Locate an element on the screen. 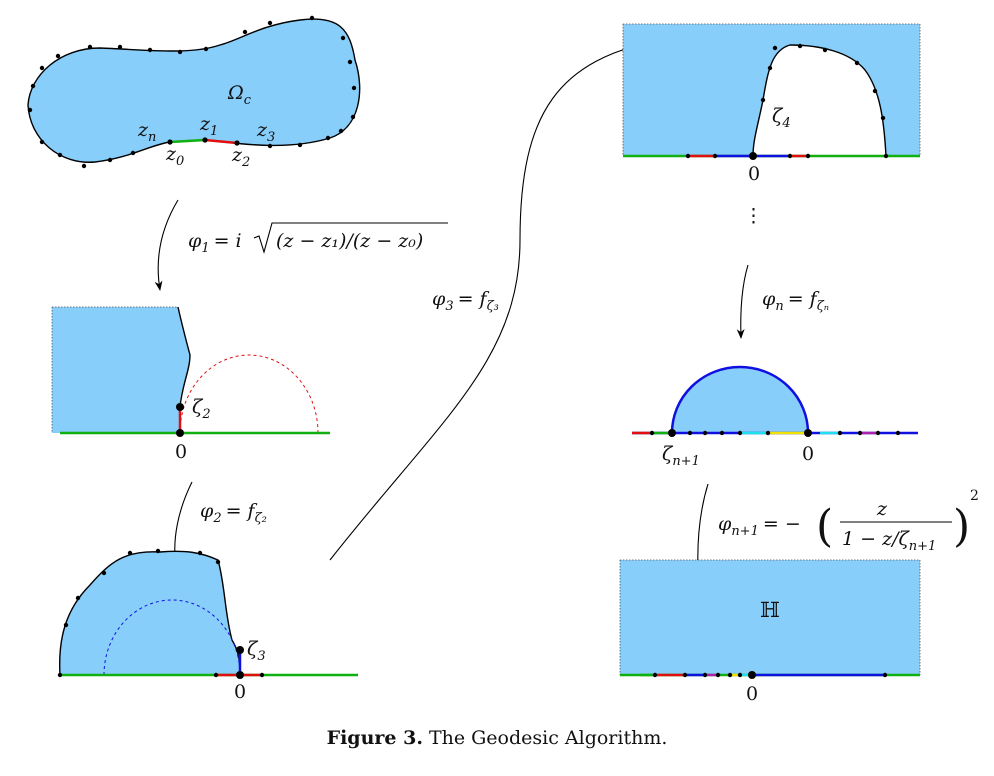 This screenshot has width=994, height=776. label-z-0: z0 is located at coordinates (174, 156).